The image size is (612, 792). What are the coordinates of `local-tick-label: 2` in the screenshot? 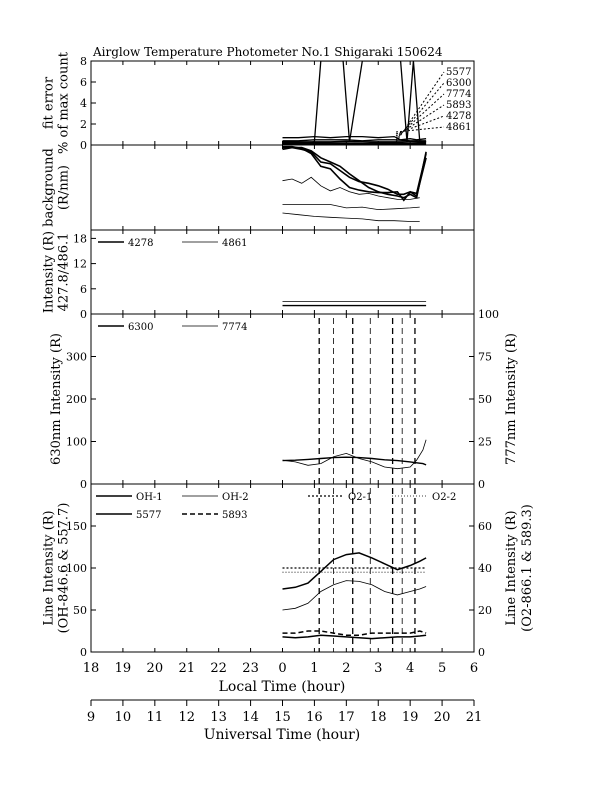 It's located at (346, 668).